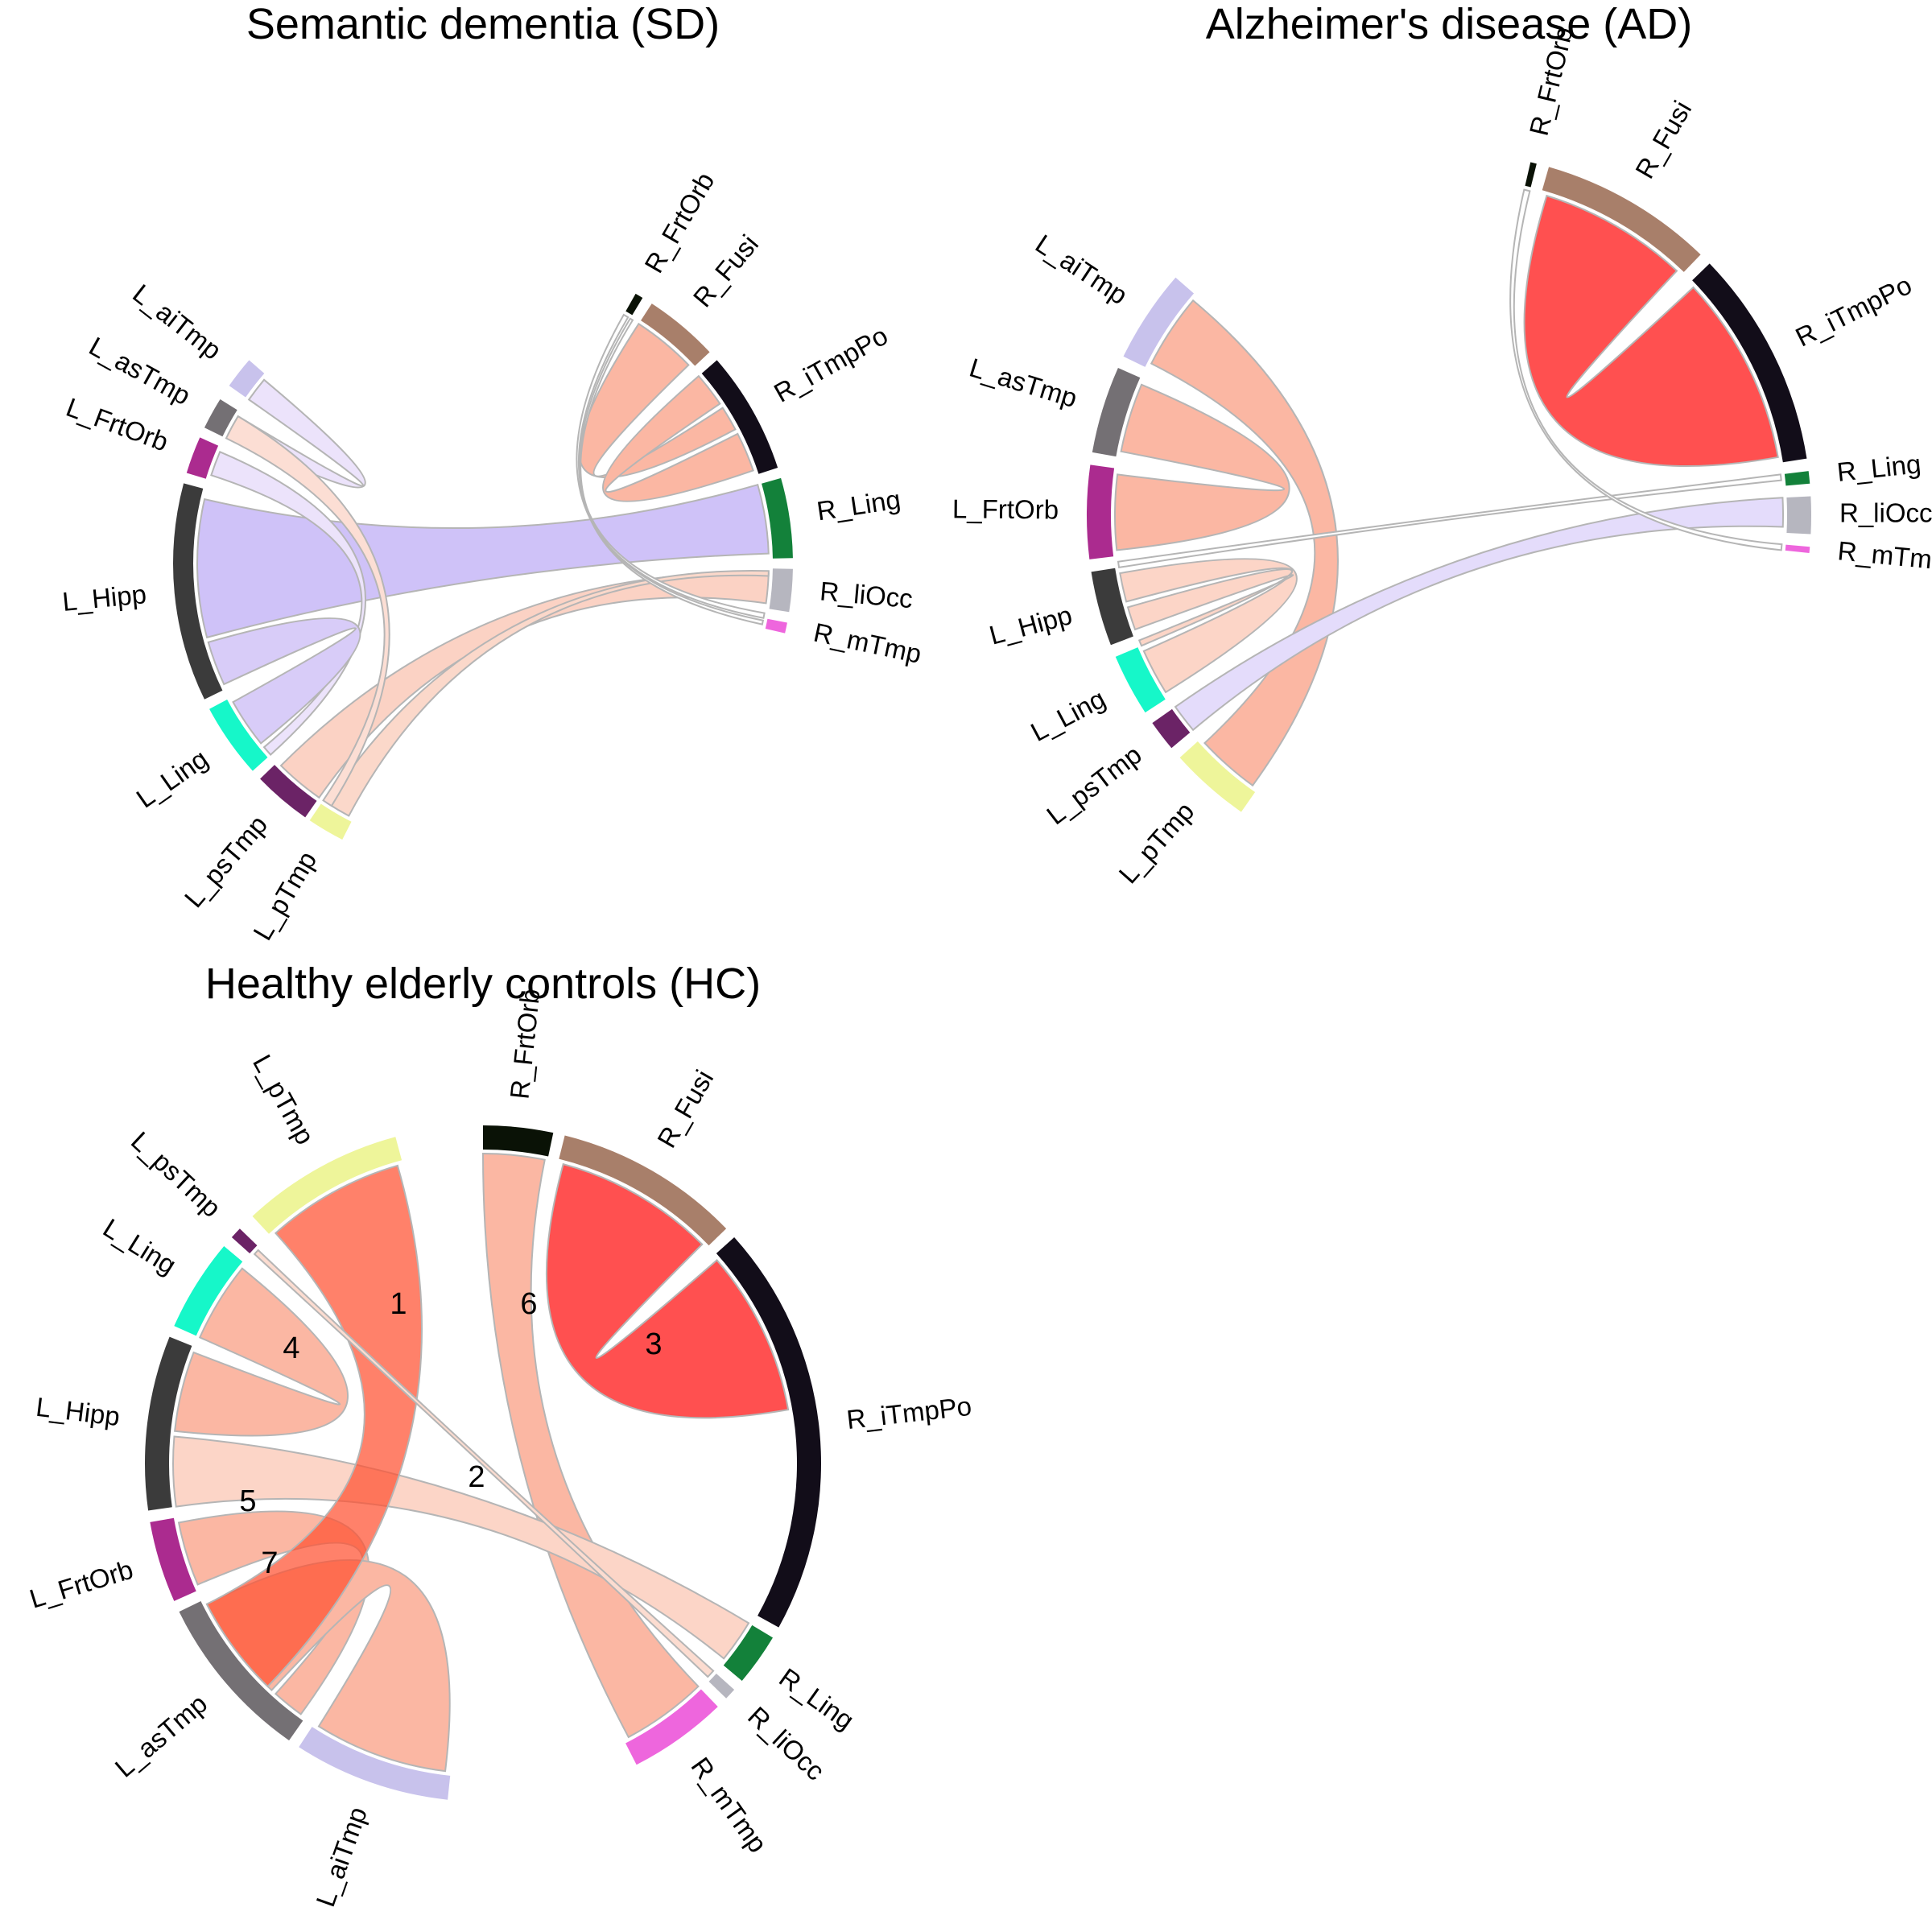 This screenshot has width=1932, height=1932. Describe the element at coordinates (483, 984) in the screenshot. I see `title-hc: Healthy elderly controls (HC)` at that location.